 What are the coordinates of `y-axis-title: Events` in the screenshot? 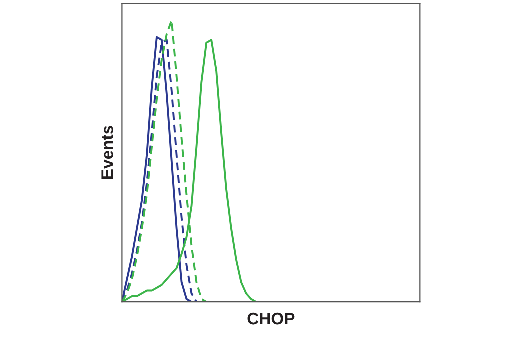 It's located at (108, 152).